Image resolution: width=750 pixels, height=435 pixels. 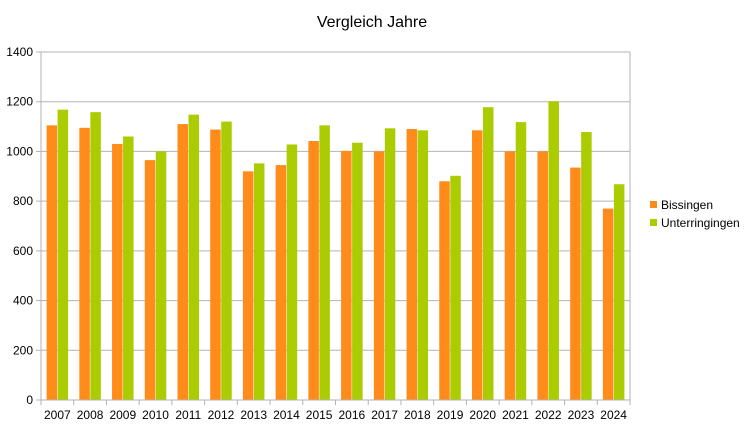 What do you see at coordinates (357, 271) in the screenshot?
I see `bar-unterringingen-2016` at bounding box center [357, 271].